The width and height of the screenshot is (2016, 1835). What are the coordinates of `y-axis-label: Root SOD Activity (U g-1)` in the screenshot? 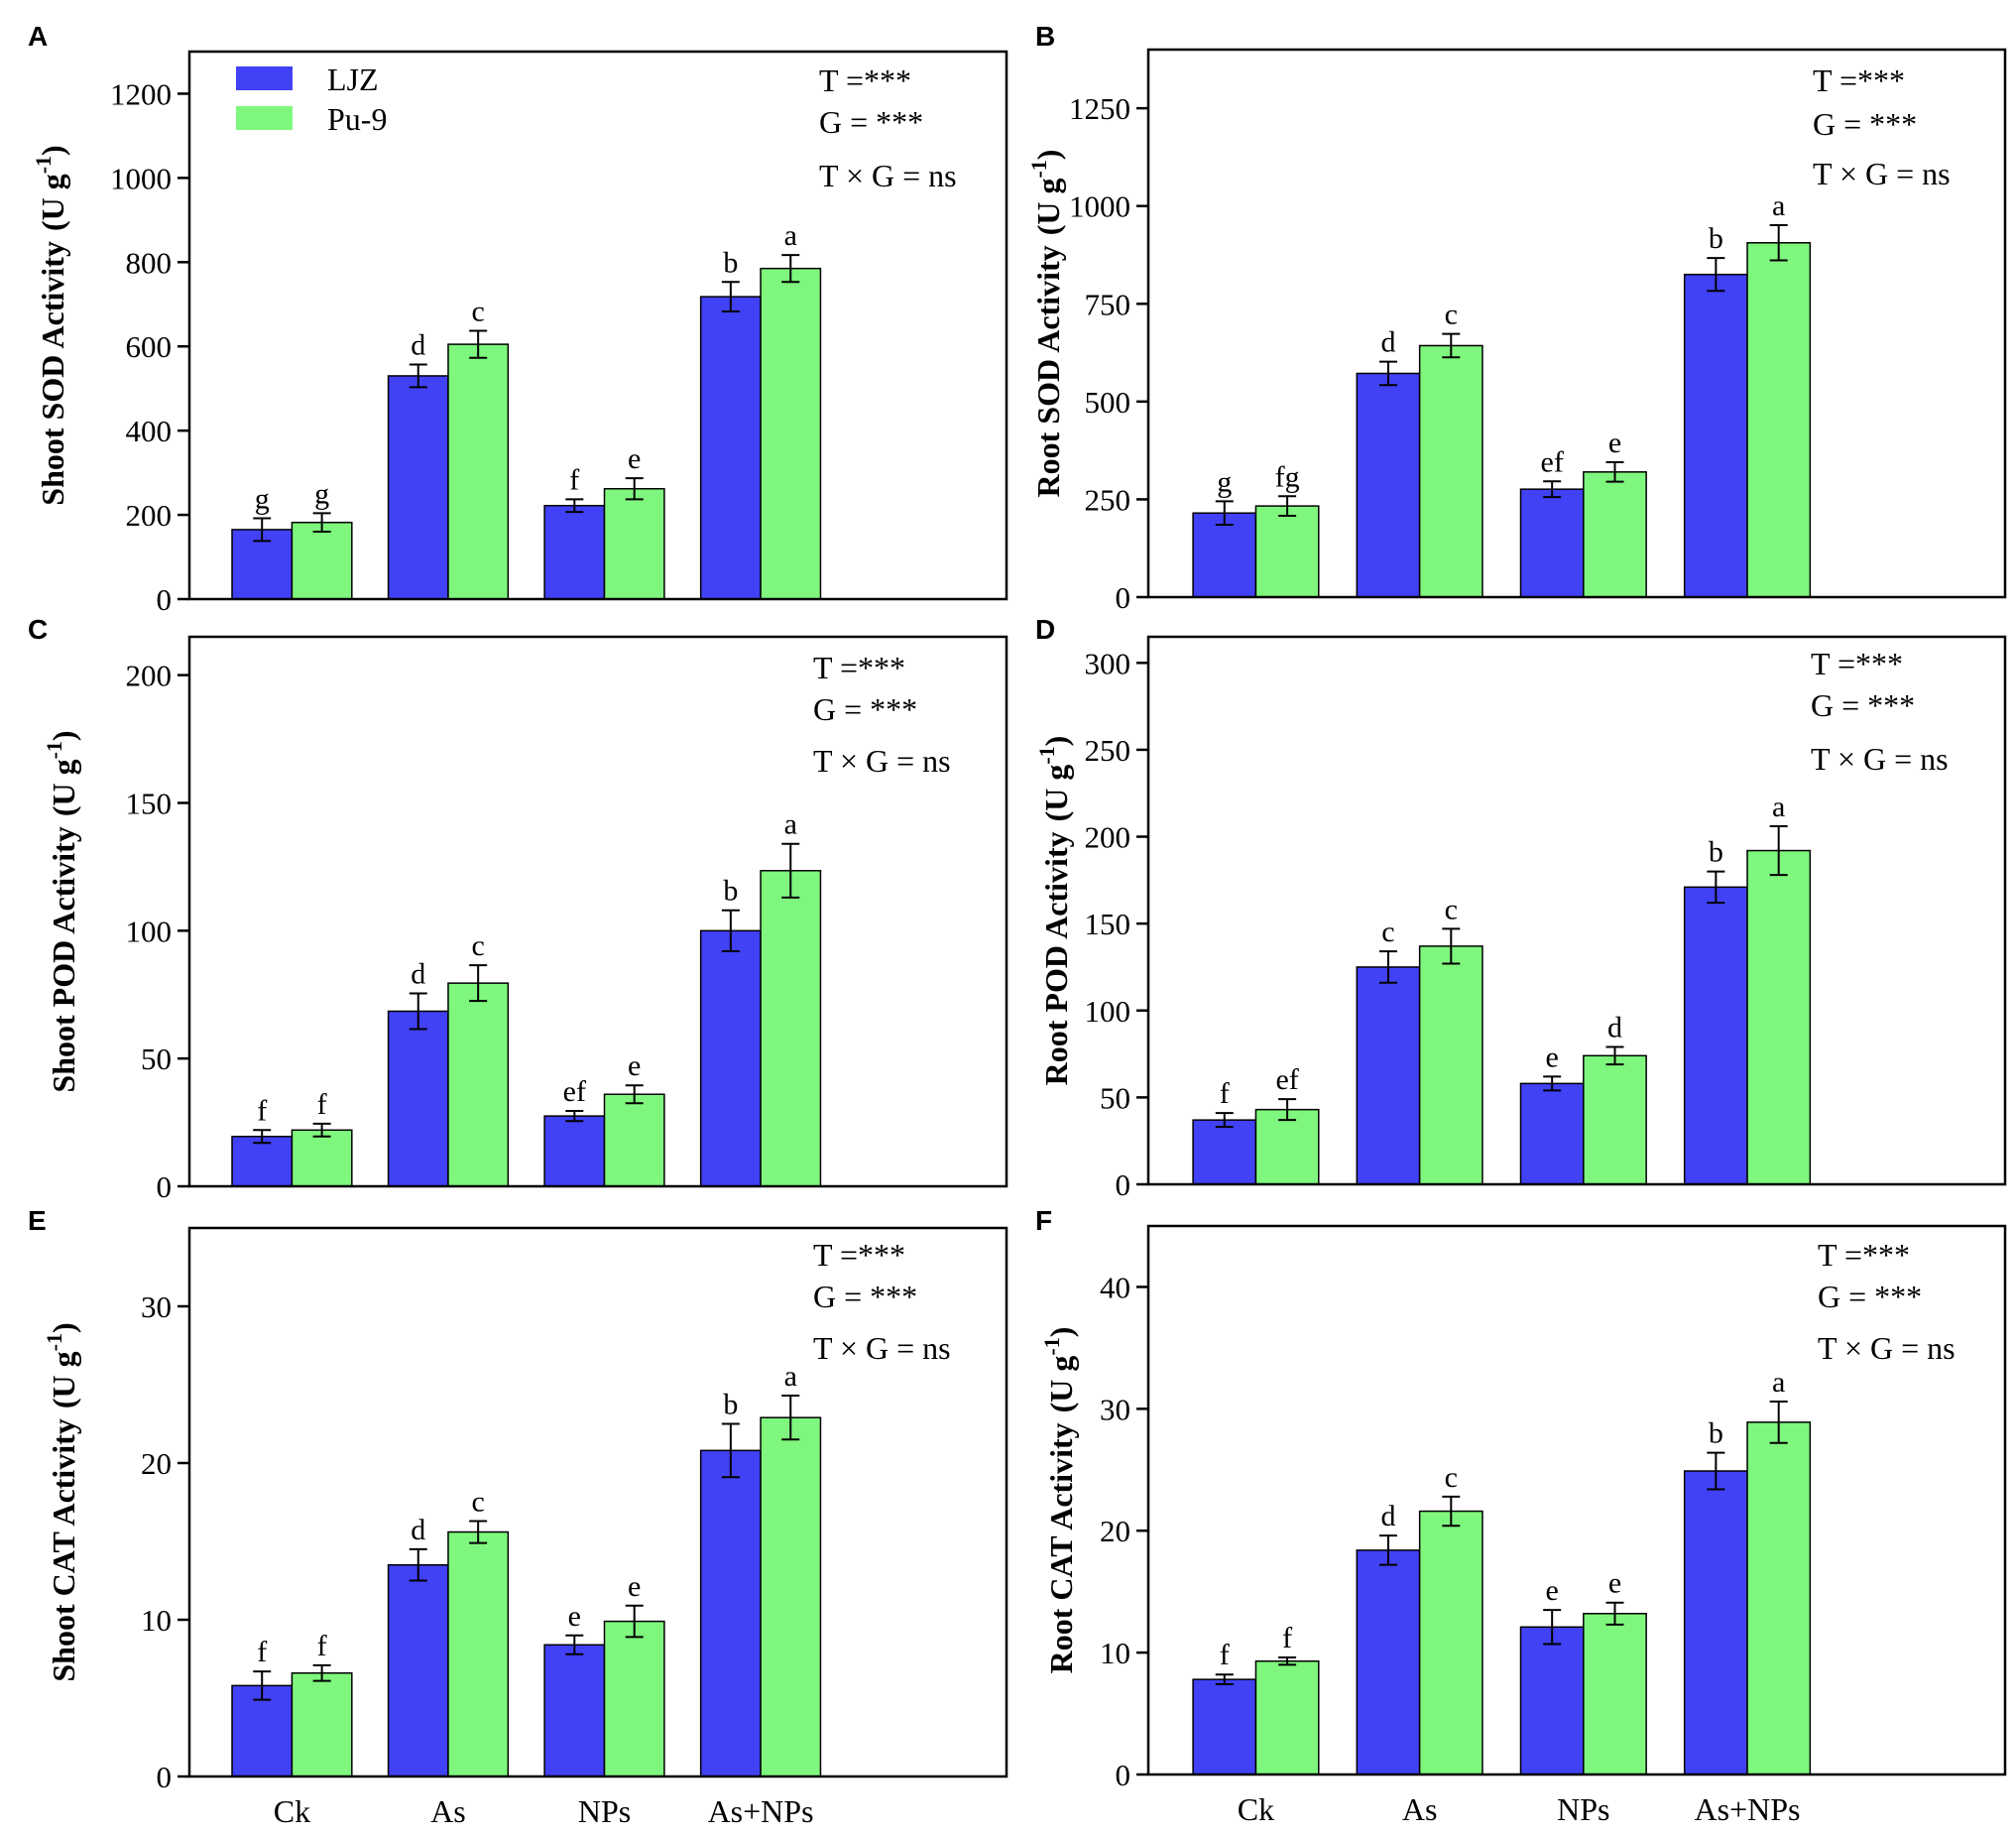 It's located at (1046, 324).